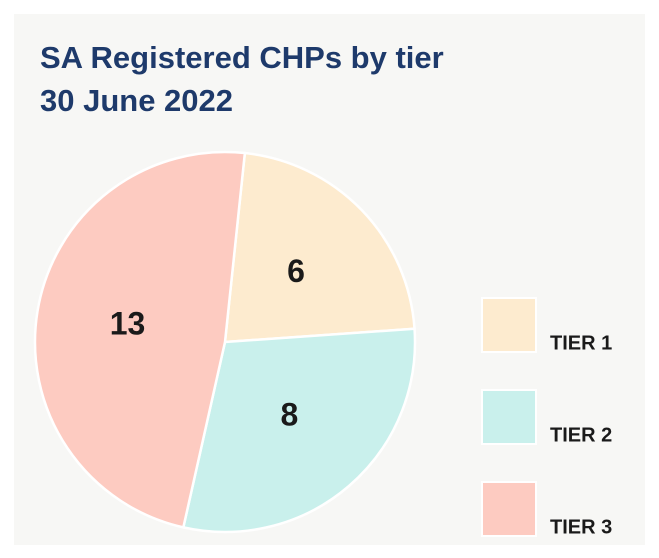 The height and width of the screenshot is (558, 659). Describe the element at coordinates (296, 271) in the screenshot. I see `data-label: 6` at that location.